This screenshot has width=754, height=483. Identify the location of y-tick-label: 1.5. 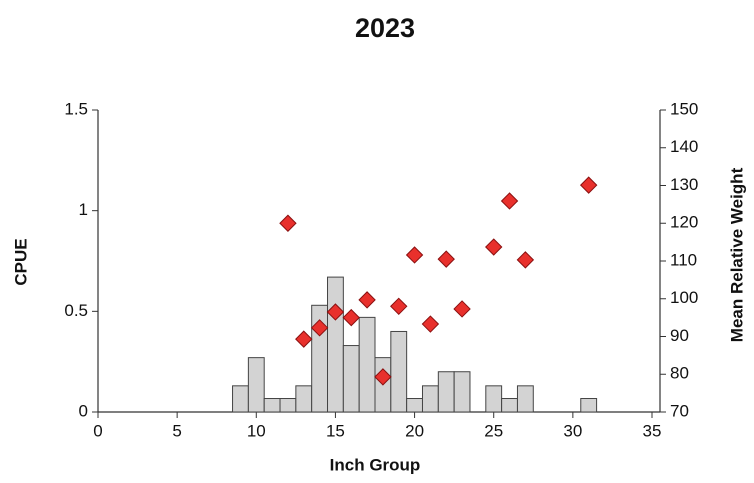
(76, 108).